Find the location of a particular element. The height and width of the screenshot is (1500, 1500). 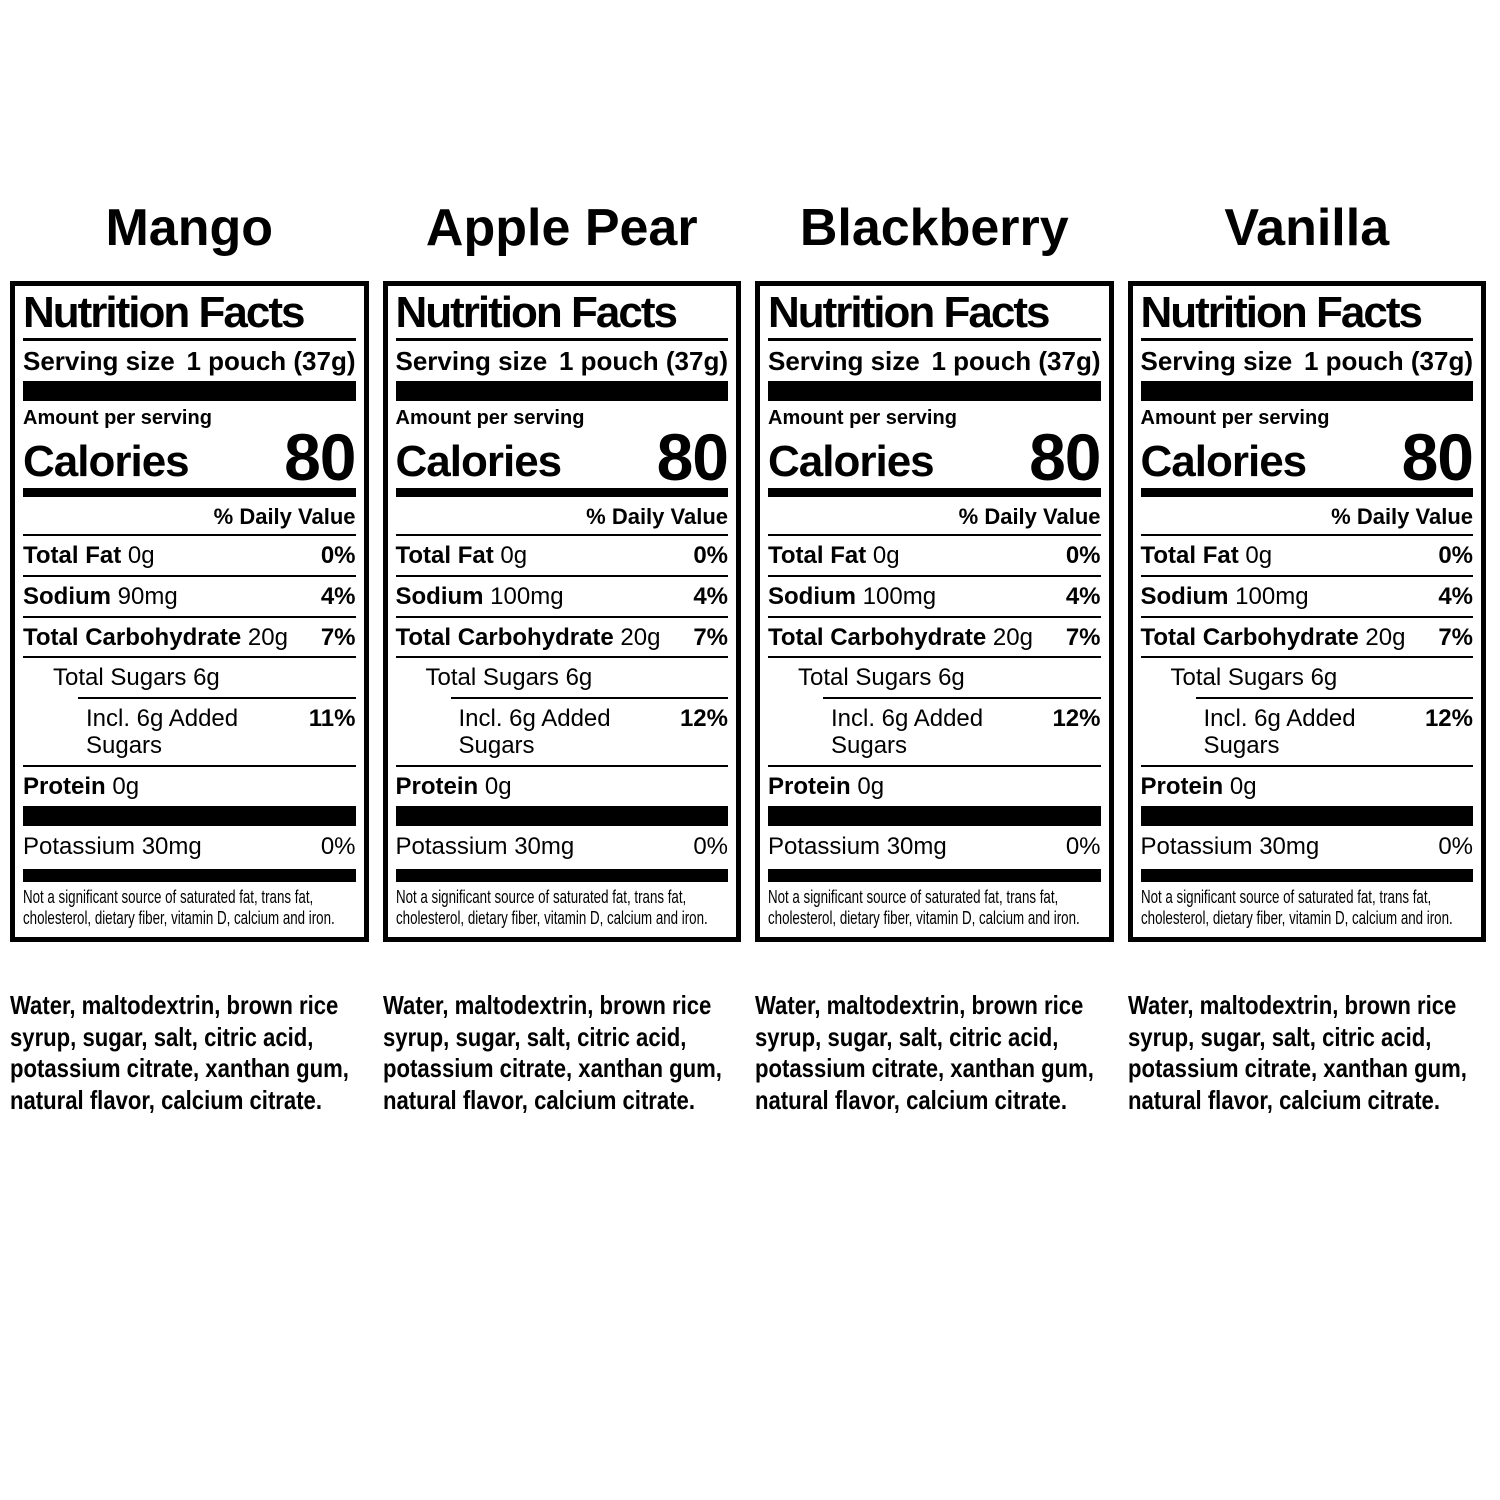

nutrient-row: Incl. 6g Added Sugars 11% is located at coordinates (189, 730).